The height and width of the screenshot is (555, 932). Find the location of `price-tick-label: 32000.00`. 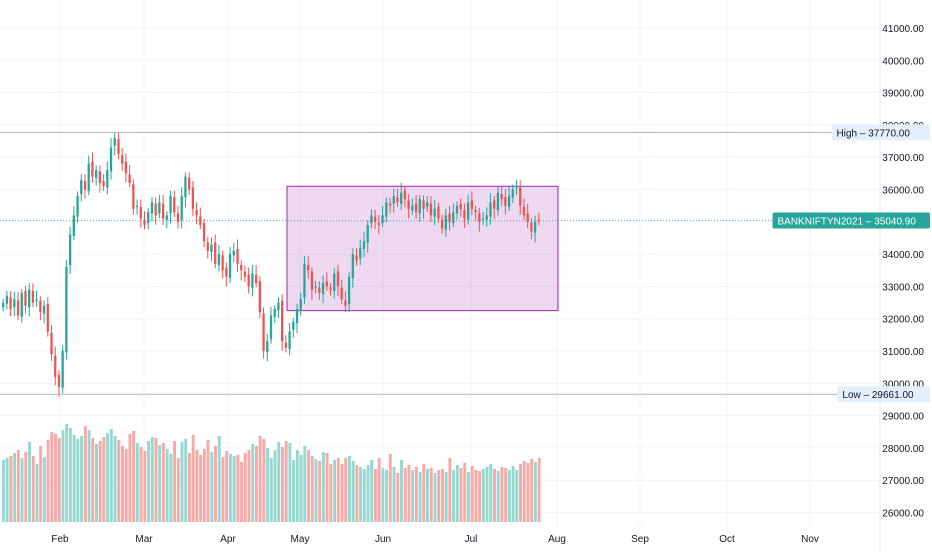

price-tick-label: 32000.00 is located at coordinates (903, 320).